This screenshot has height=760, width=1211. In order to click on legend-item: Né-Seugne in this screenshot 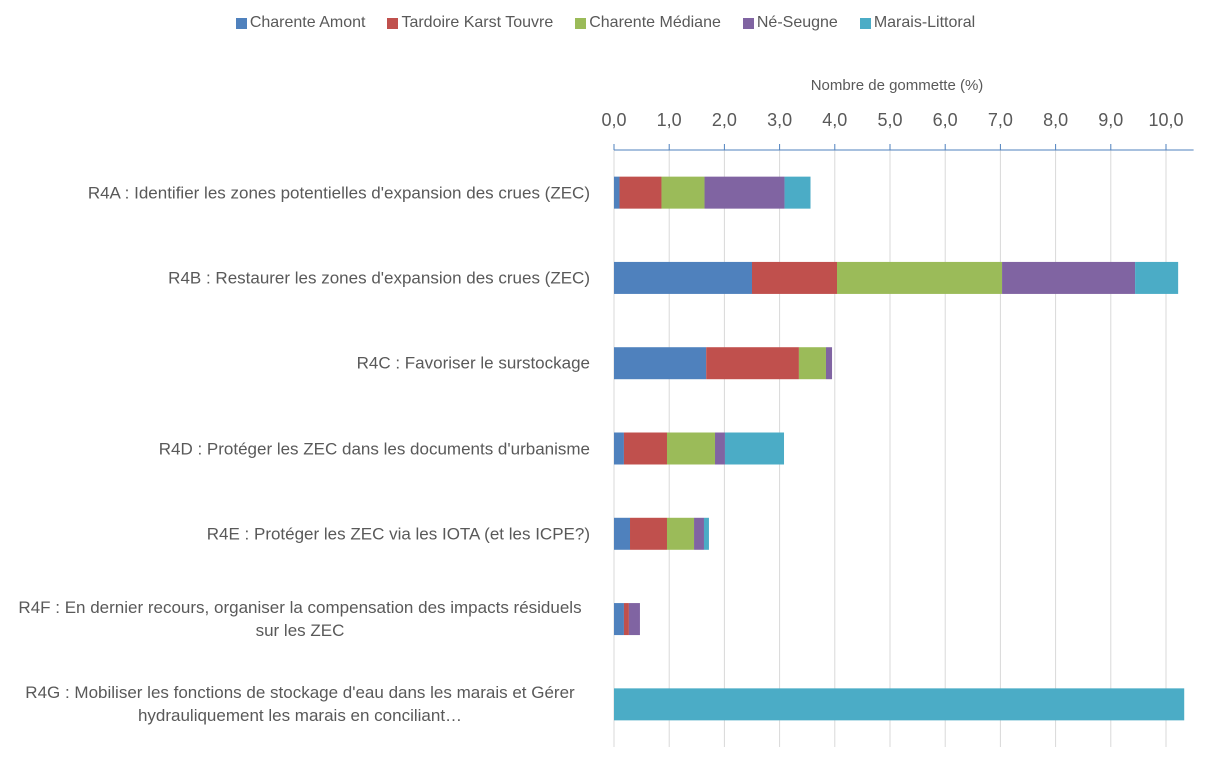, I will do `click(790, 23)`.